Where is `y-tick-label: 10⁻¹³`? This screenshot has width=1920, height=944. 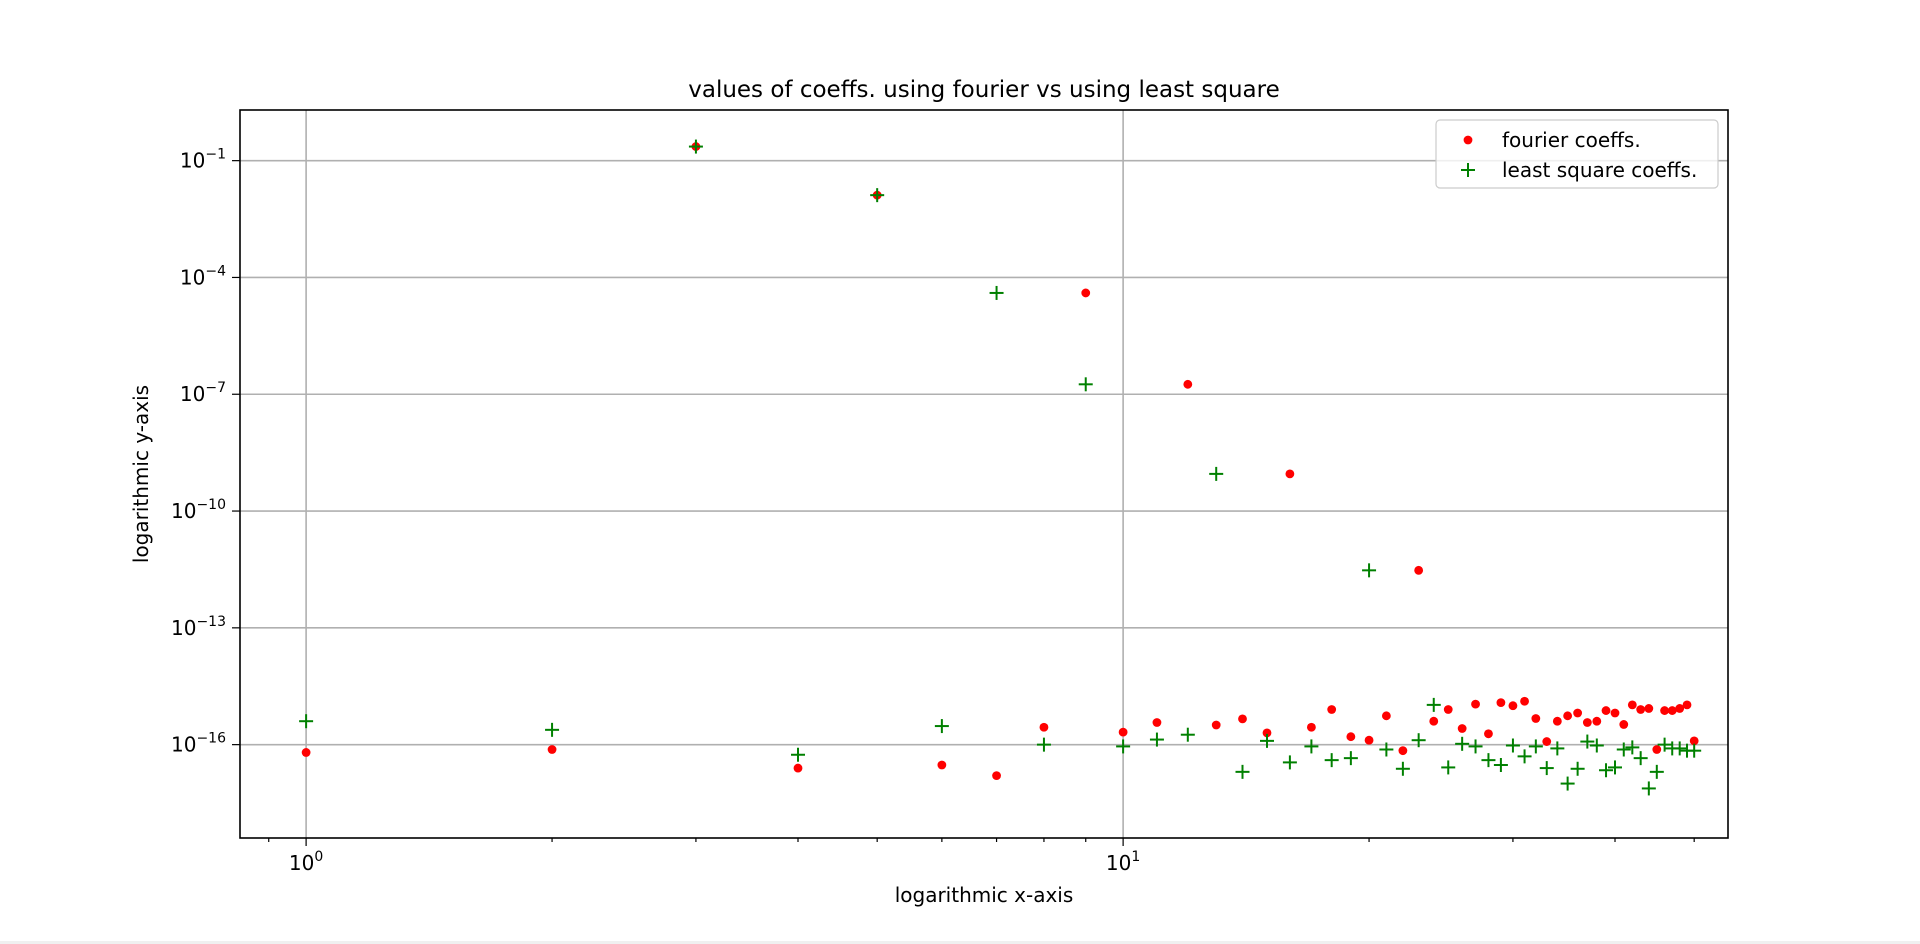 y-tick-label: 10⁻¹³ is located at coordinates (198, 627).